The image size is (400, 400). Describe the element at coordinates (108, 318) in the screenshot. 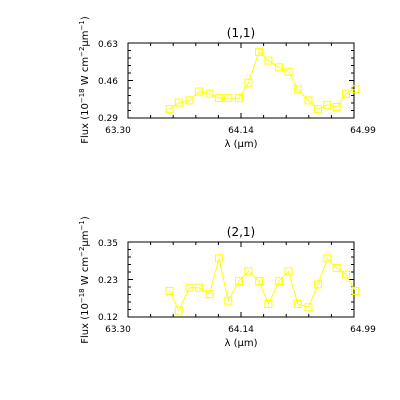

I see `y-tick-label: 0.12` at that location.